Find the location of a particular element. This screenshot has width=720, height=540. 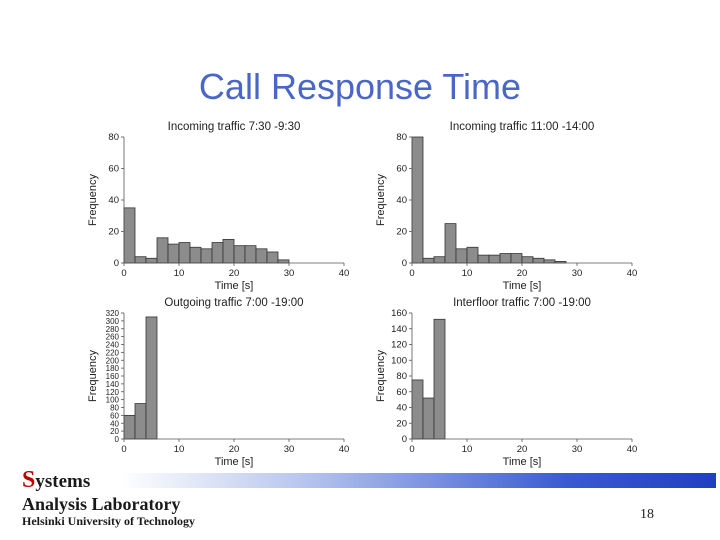

footer-gradient-bar is located at coordinates (418, 480).